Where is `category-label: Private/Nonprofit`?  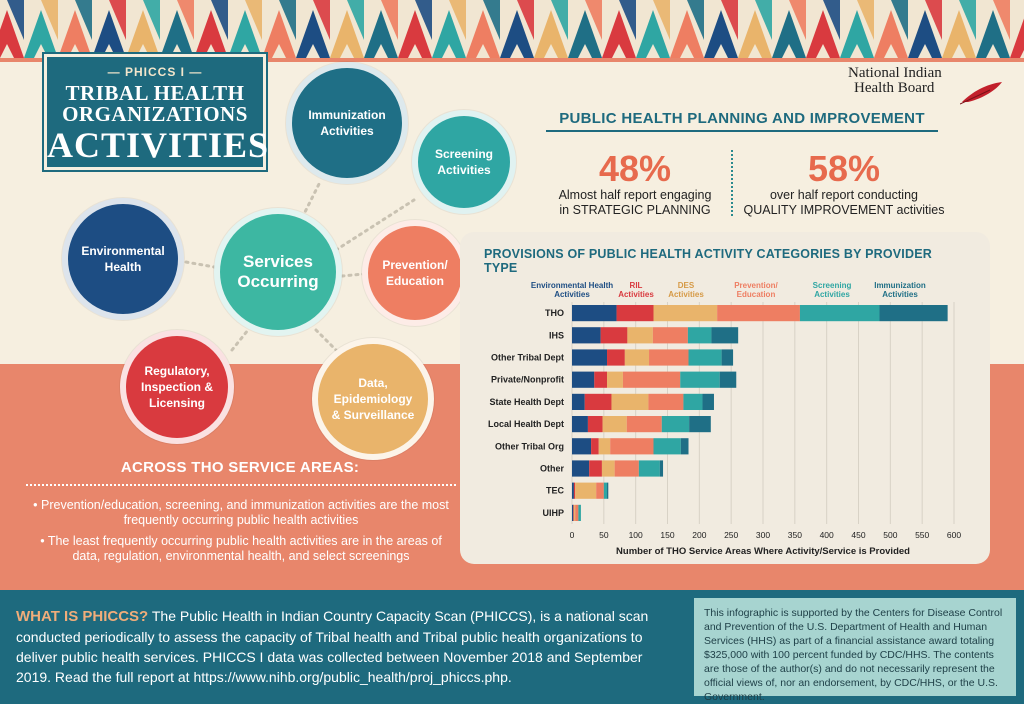
category-label: Private/Nonprofit is located at coordinates (527, 380).